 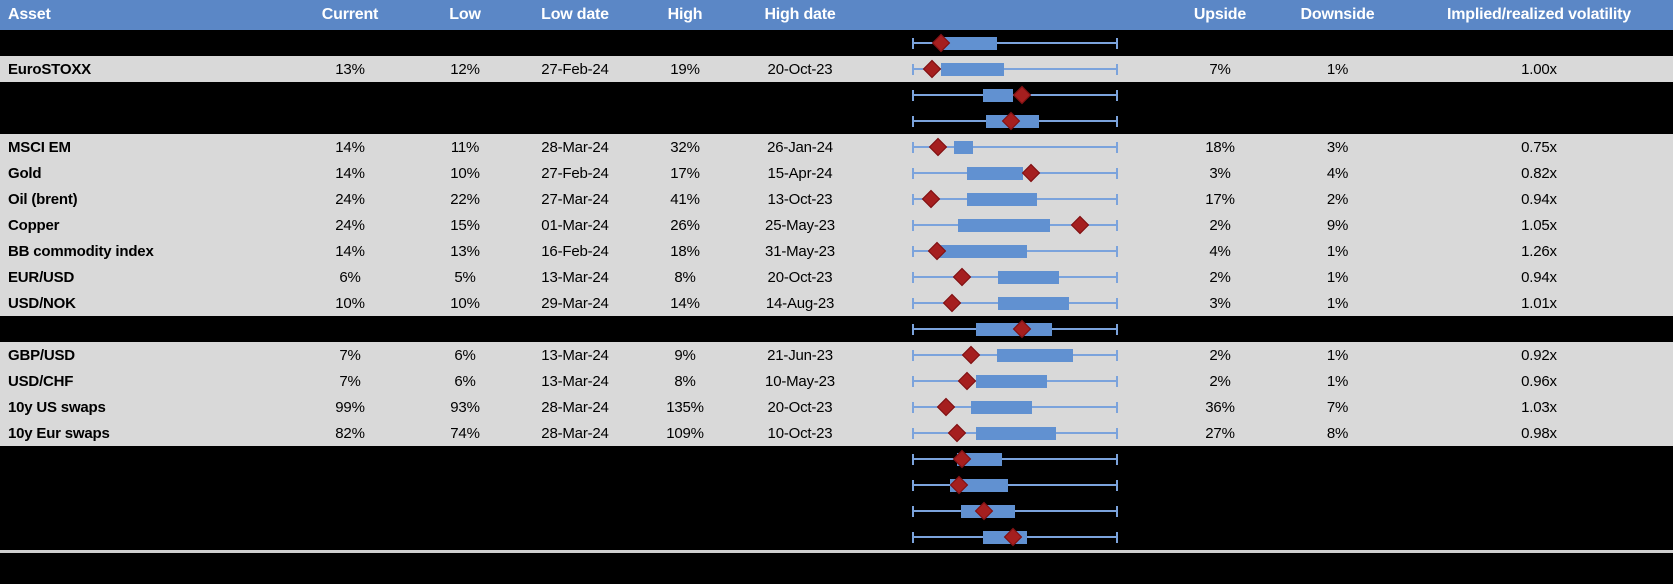 I want to click on cell-low: 5%, so click(x=465, y=277).